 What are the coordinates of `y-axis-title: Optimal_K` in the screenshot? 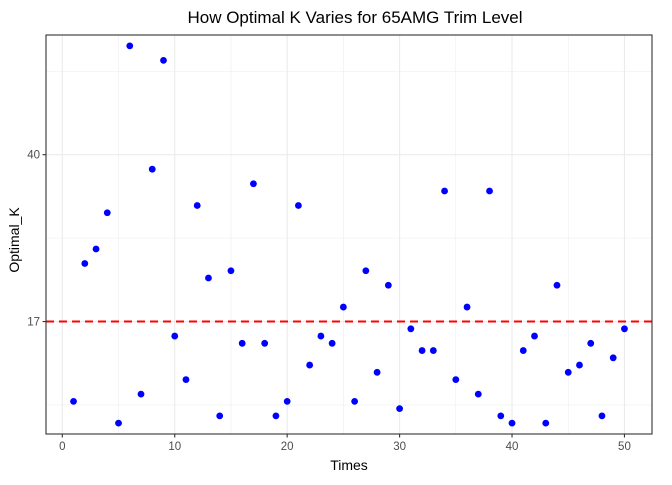 It's located at (14, 240).